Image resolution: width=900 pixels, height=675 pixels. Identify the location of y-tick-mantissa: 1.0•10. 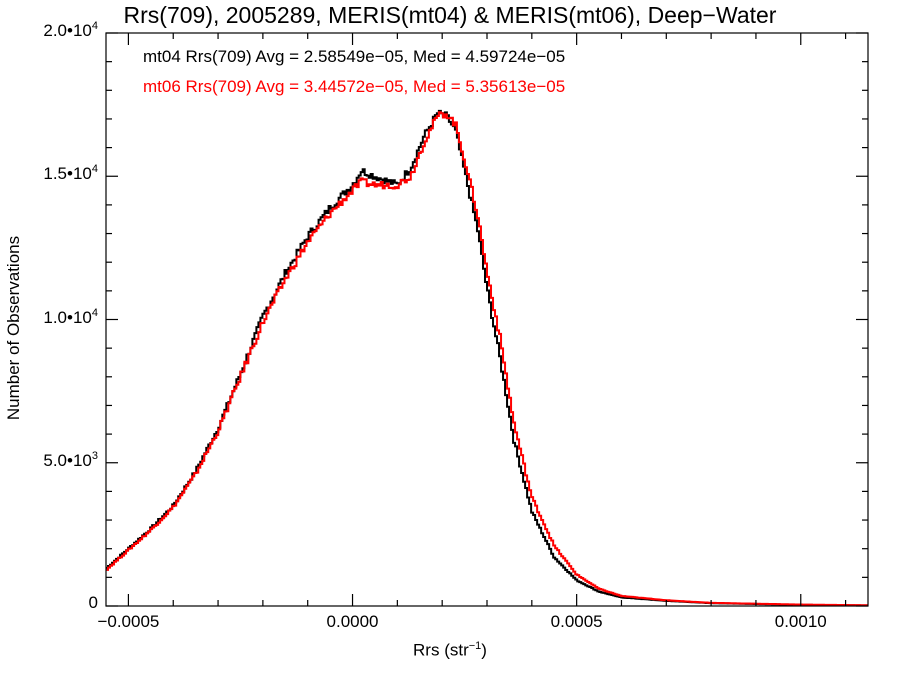
(67, 317).